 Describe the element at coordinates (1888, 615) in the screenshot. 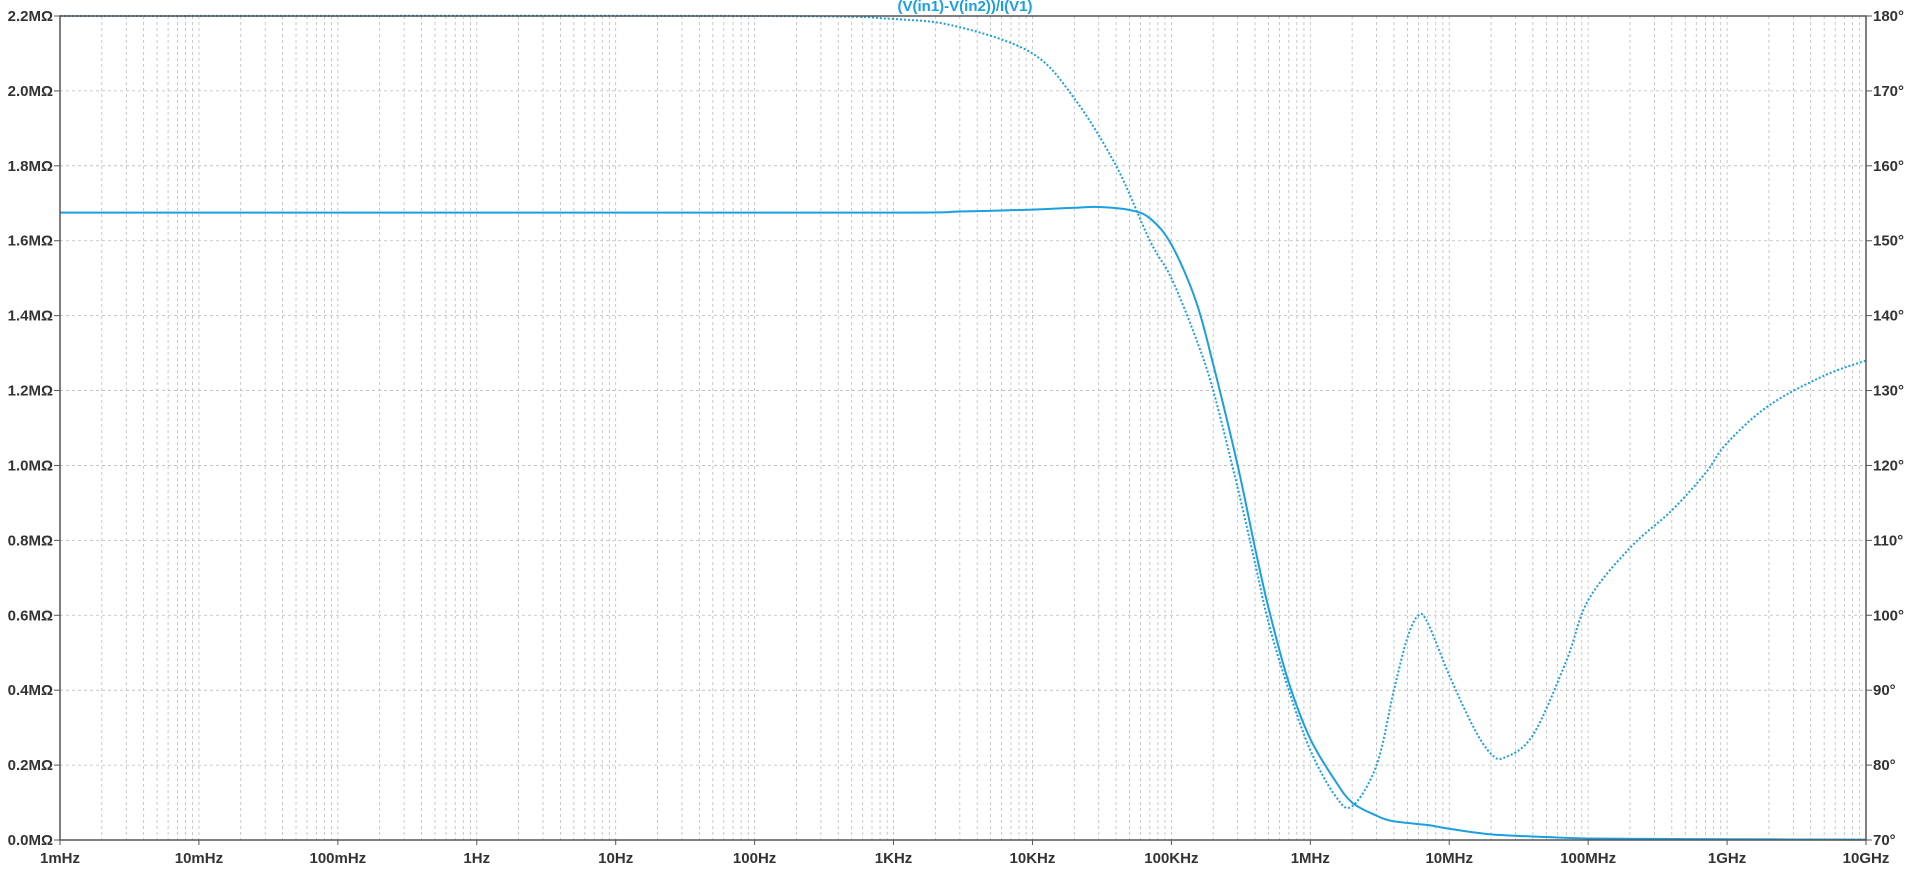

I see `y-right-tick-label: 100°` at that location.